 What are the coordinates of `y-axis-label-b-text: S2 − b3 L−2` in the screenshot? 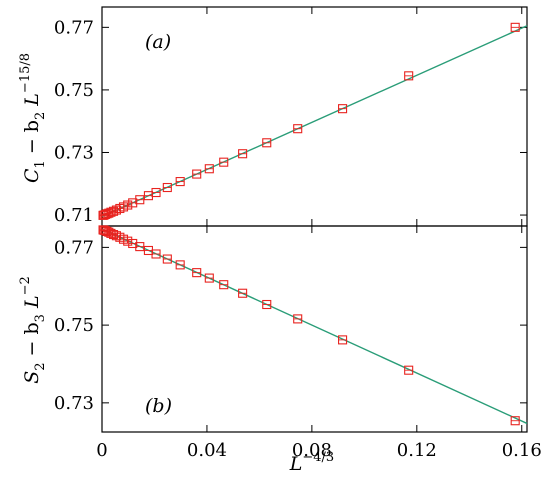 It's located at (33, 330).